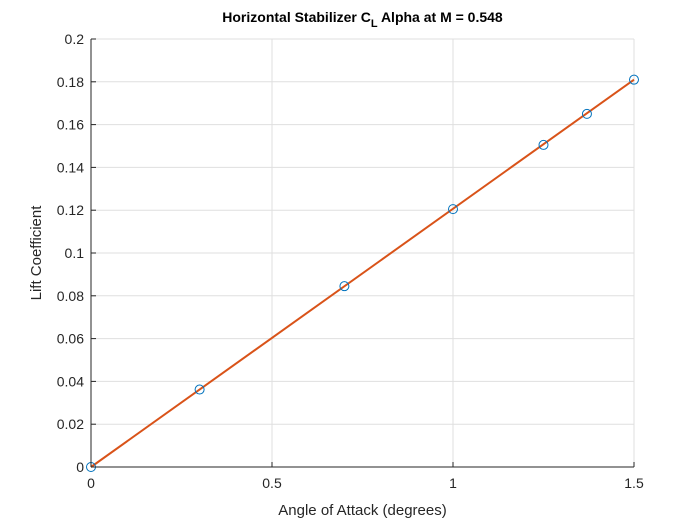 Image resolution: width=700 pixels, height=525 pixels. Describe the element at coordinates (634, 483) in the screenshot. I see `x-tick-label: 1.5` at that location.